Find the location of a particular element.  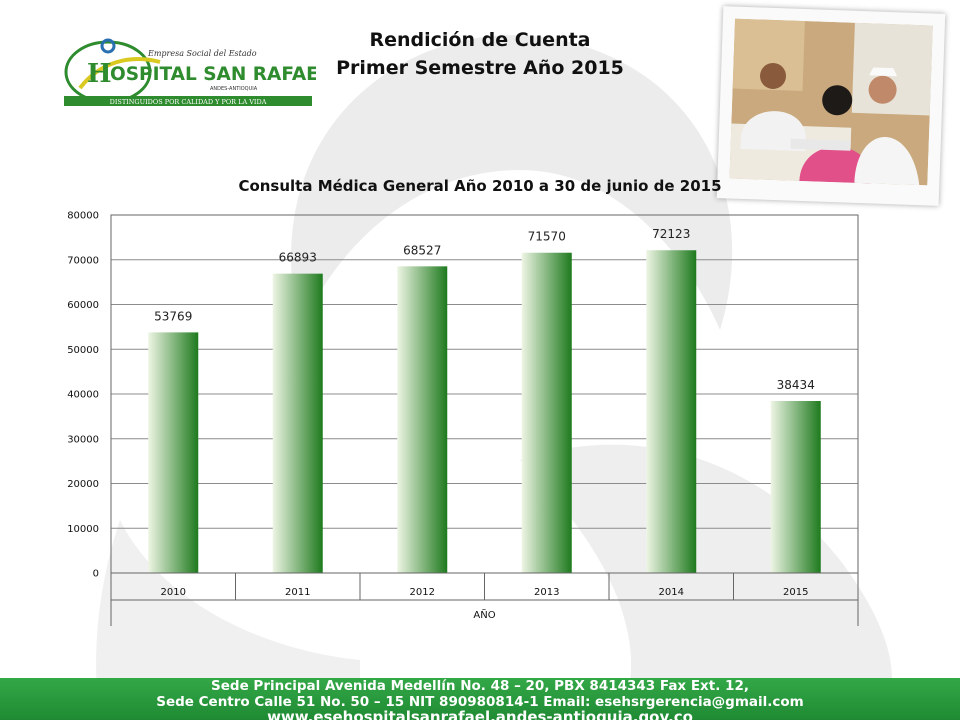

y-tick-label: 60000 is located at coordinates (83, 305).